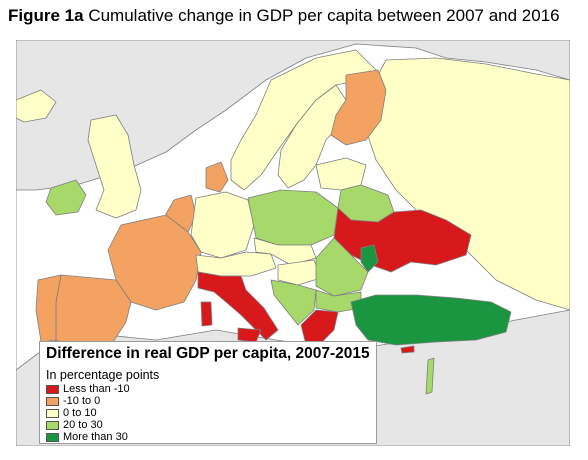  What do you see at coordinates (95, 437) in the screenshot?
I see `legend-item-label: More than 30` at bounding box center [95, 437].